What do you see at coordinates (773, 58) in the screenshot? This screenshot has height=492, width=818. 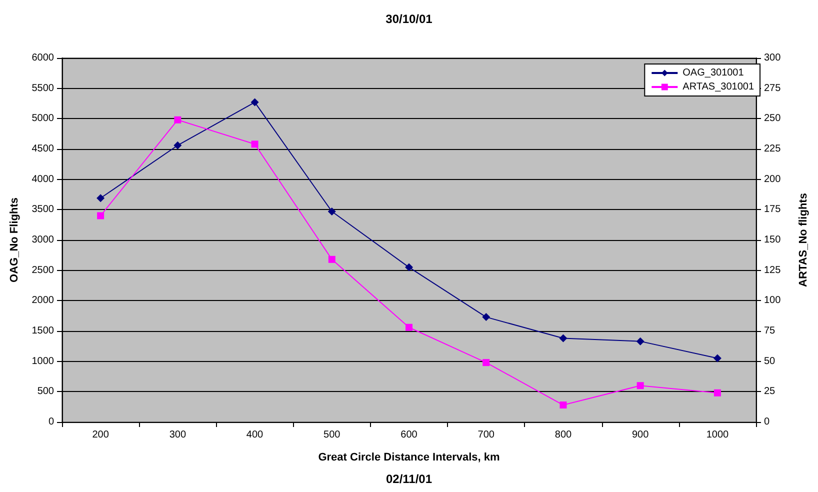 I see `y2-tick-label: 300` at bounding box center [773, 58].